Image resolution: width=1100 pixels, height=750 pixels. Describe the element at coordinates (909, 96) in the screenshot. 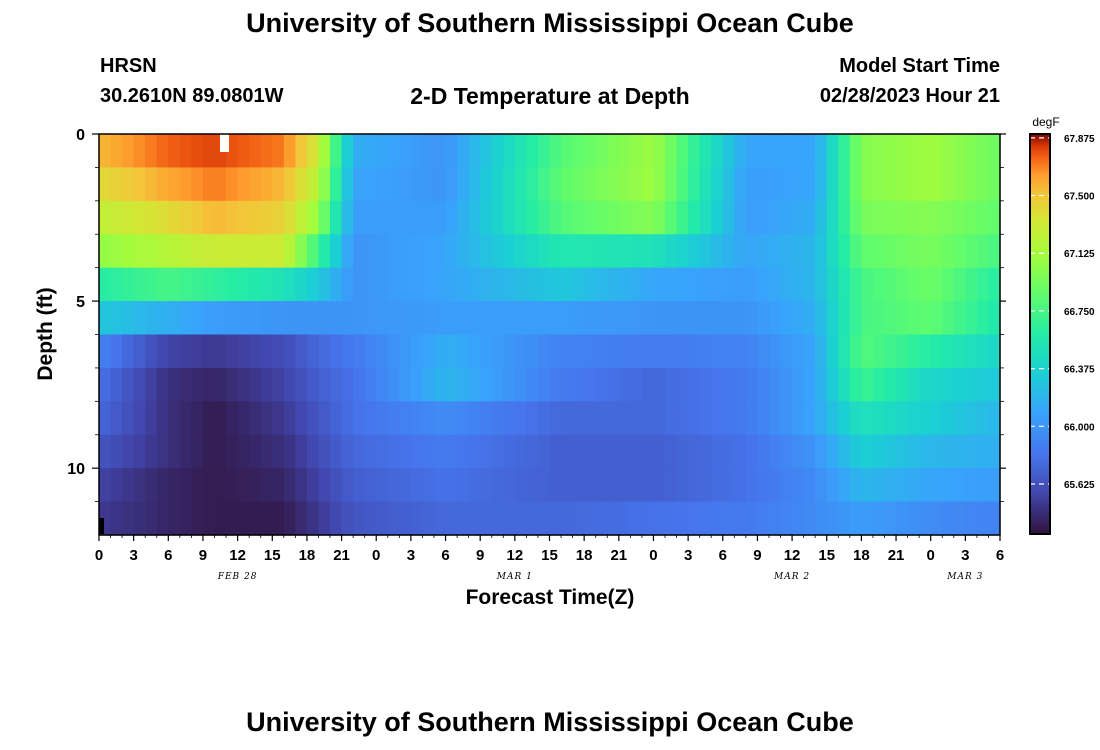

I see `model-start-value: 02/28/2023 Hour 21` at that location.